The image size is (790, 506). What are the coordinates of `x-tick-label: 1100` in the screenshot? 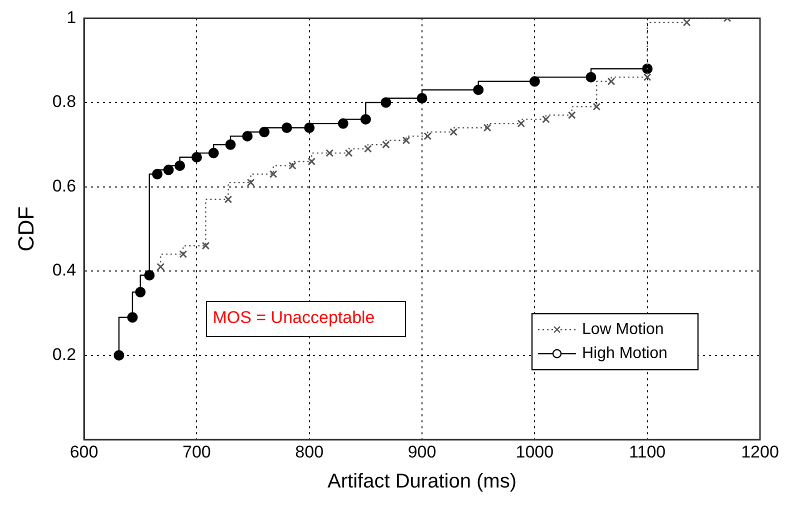 It's located at (647, 452).